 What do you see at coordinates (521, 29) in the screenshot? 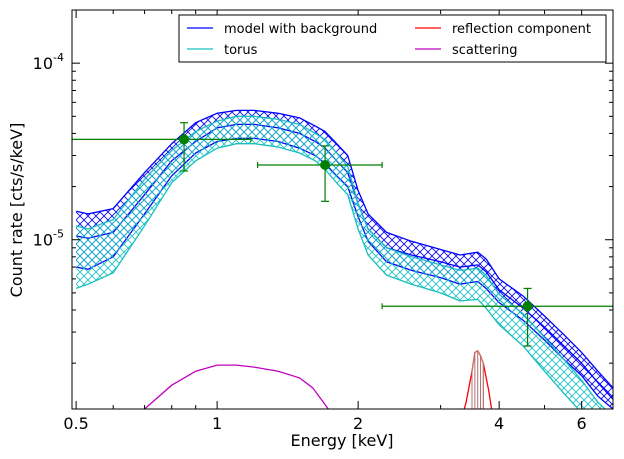
I see `legend-label-reflection-component: reflection component` at bounding box center [521, 29].